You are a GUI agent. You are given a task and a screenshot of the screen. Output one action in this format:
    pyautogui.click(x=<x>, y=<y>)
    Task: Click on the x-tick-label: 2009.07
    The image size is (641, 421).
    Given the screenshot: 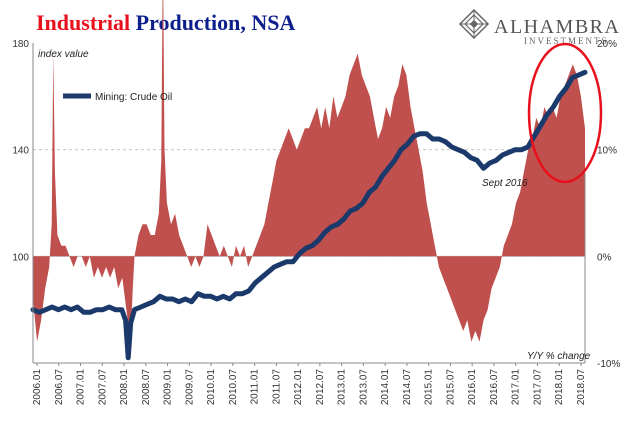 What is the action you would take?
    pyautogui.click(x=189, y=387)
    